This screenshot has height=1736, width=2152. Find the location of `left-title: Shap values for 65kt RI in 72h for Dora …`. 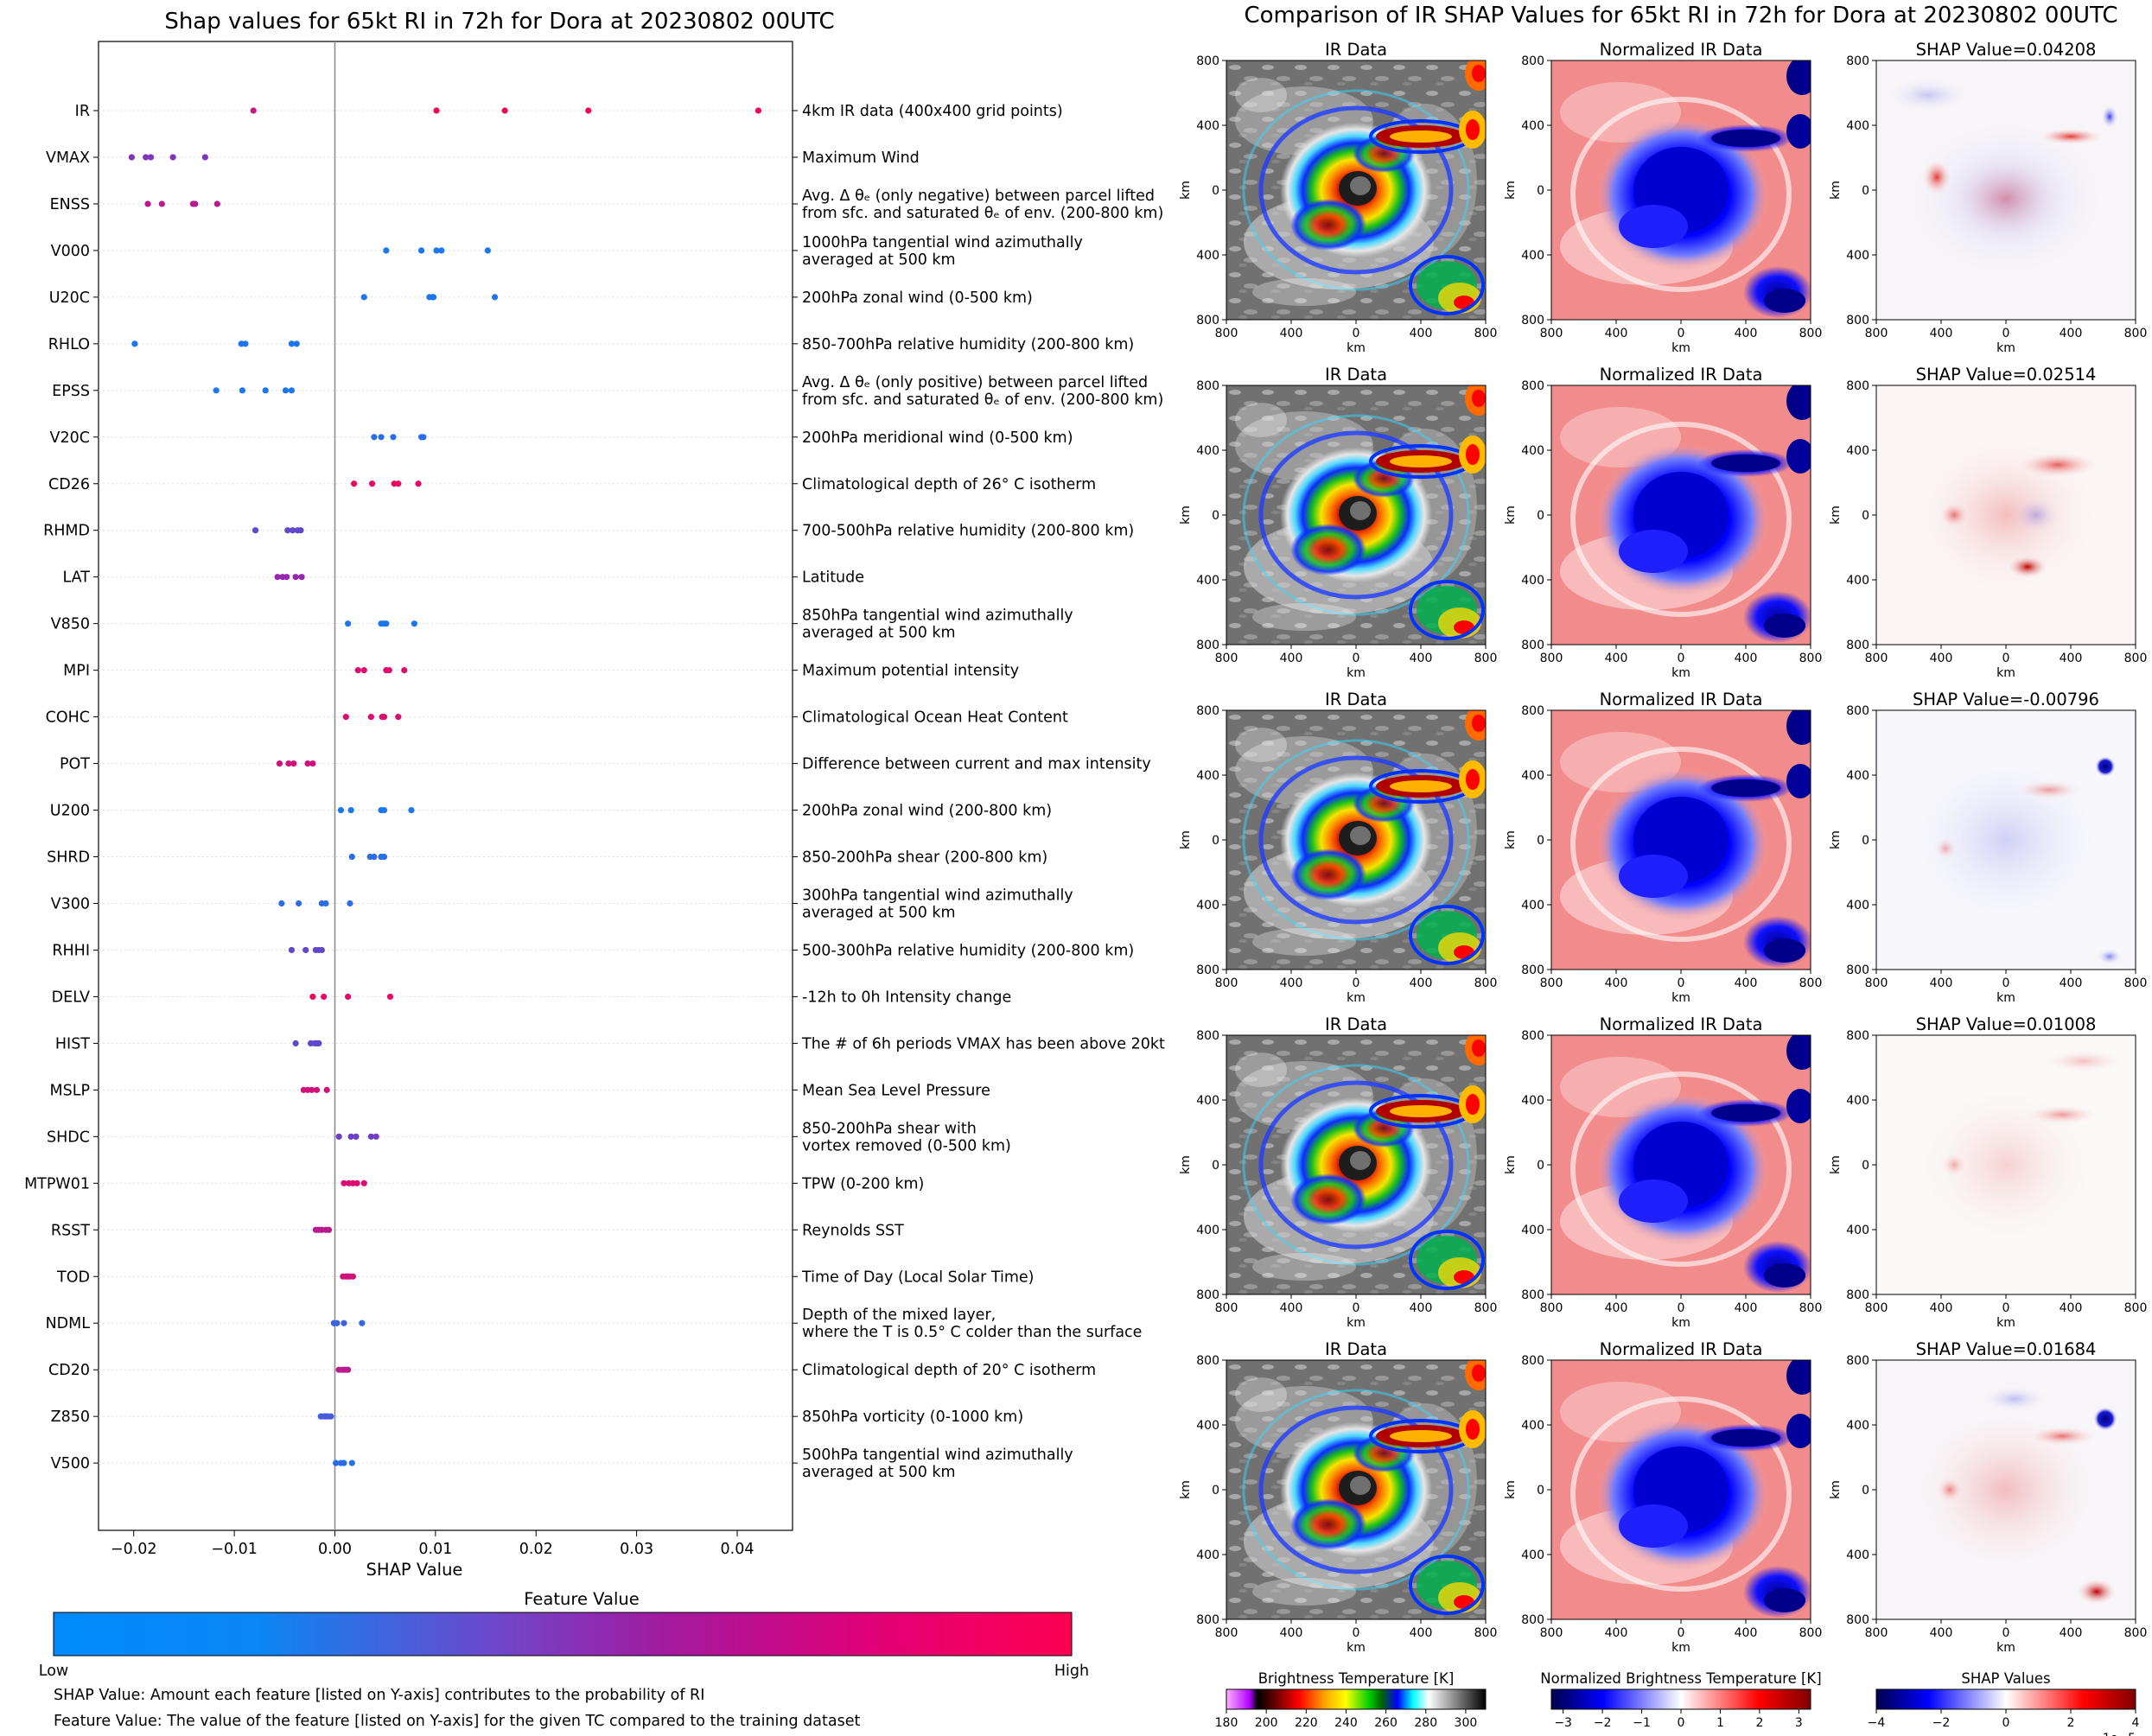

left-title: Shap values for 65kt RI in 72h for Dora … is located at coordinates (499, 22).